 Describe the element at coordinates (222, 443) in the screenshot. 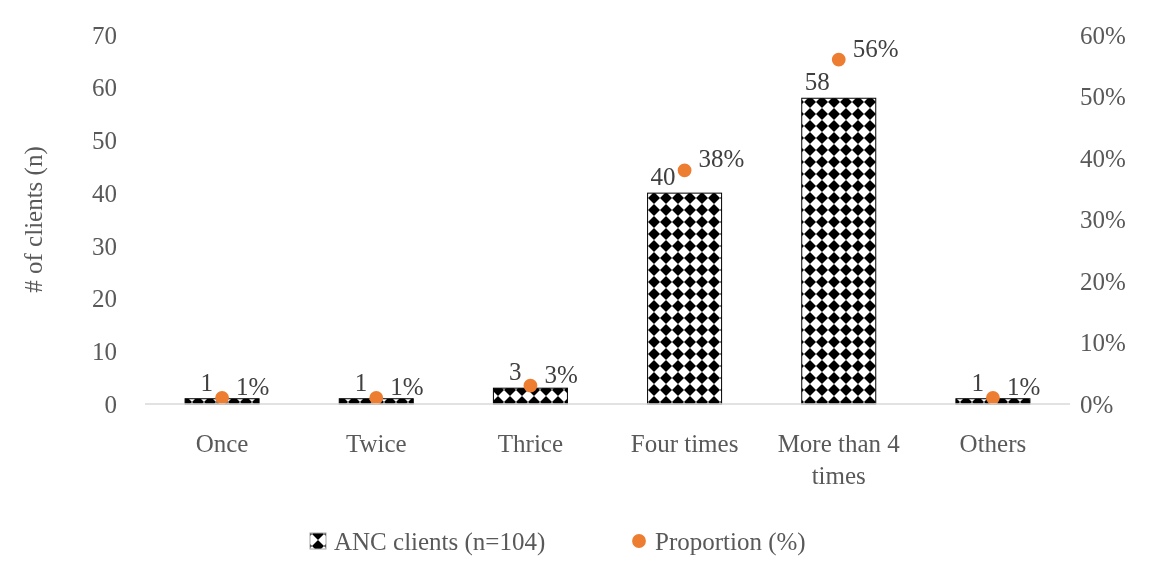

I see `x-tick-label: Once` at that location.